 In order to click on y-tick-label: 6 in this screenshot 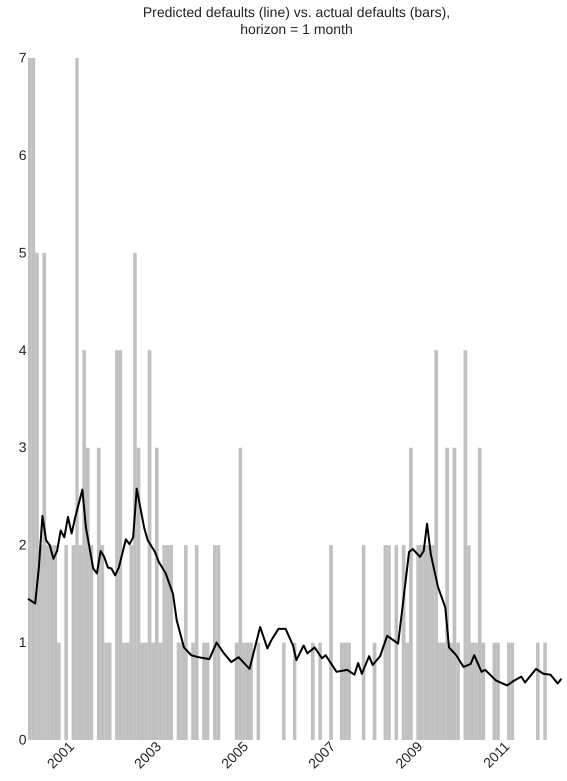, I will do `click(22, 154)`.